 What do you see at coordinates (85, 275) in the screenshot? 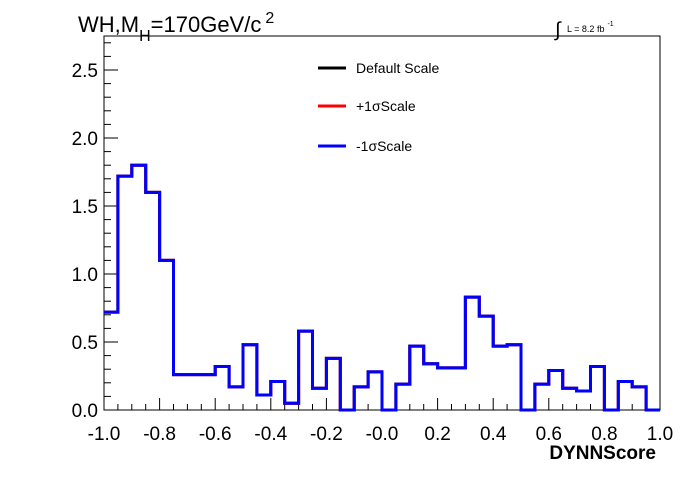
I see `y-tick-label: 1.0` at bounding box center [85, 275].